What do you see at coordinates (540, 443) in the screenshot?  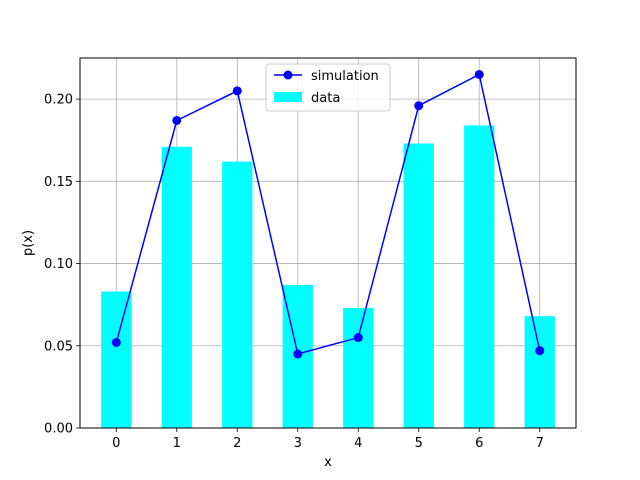 I see `x-tick-label: 7` at bounding box center [540, 443].